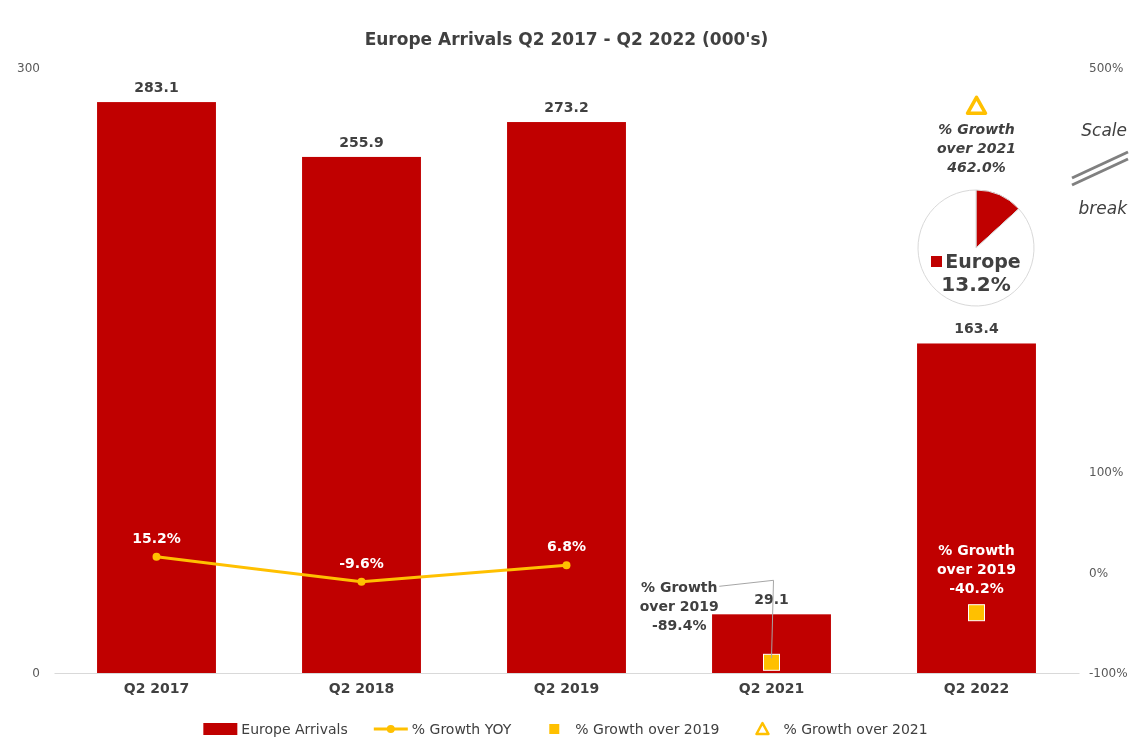 The width and height of the screenshot is (1131, 746). I want to click on x-tick-label: Q2 2019, so click(566, 687).